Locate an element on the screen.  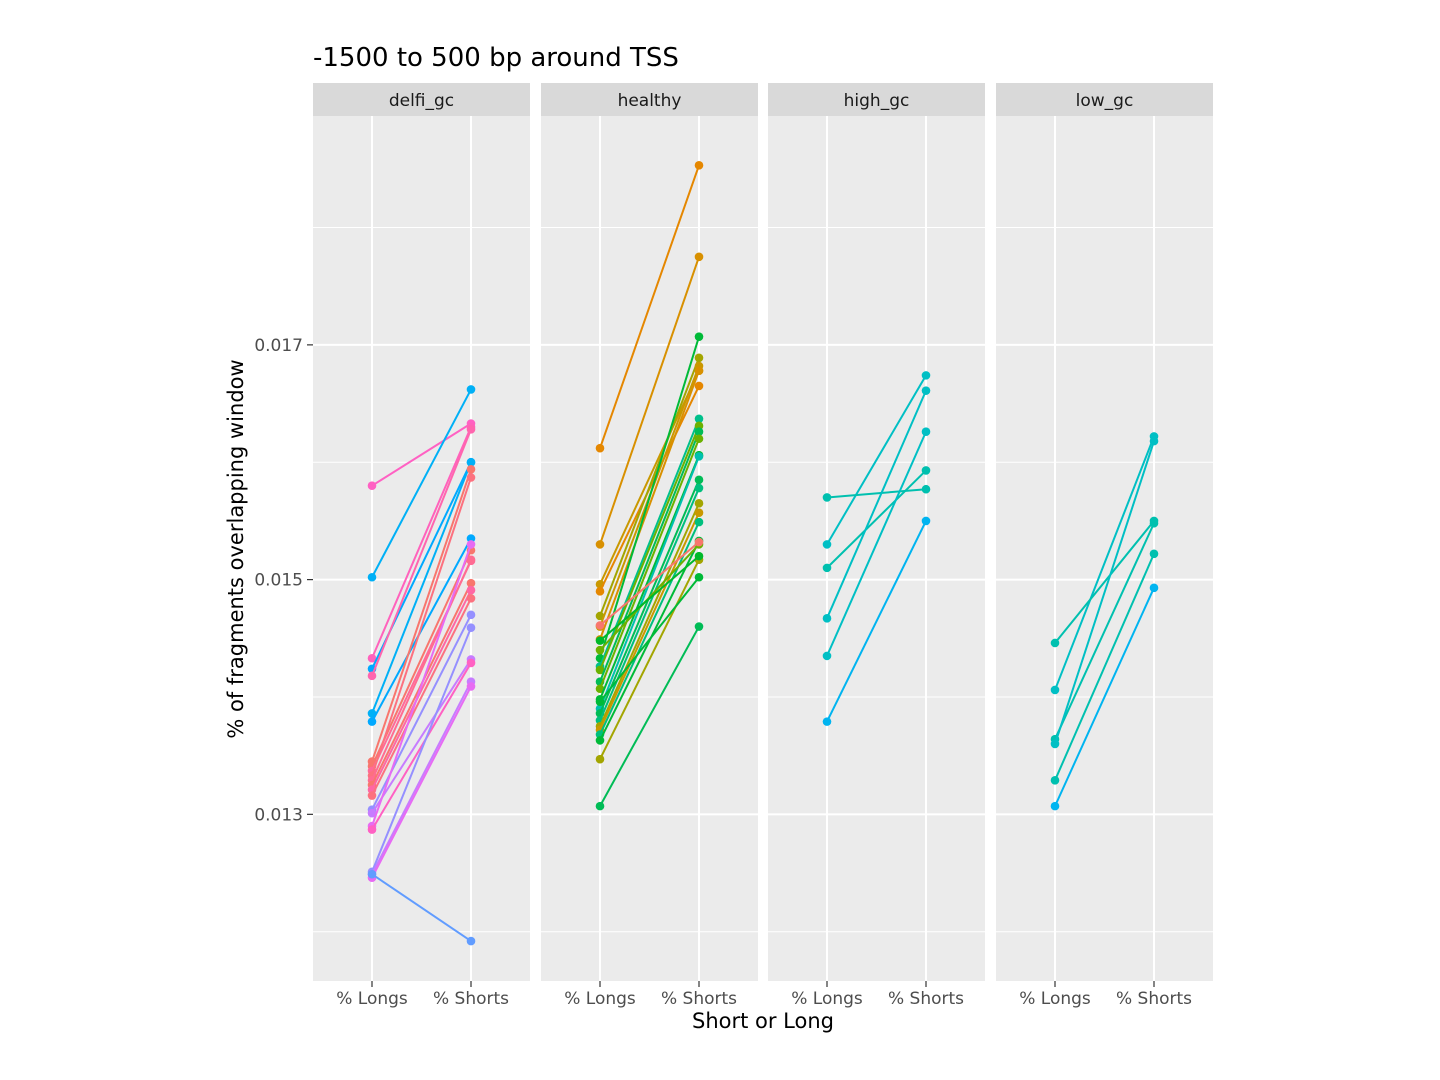
facet-healthy: healthy % Longs % Shorts is located at coordinates (649, 546).